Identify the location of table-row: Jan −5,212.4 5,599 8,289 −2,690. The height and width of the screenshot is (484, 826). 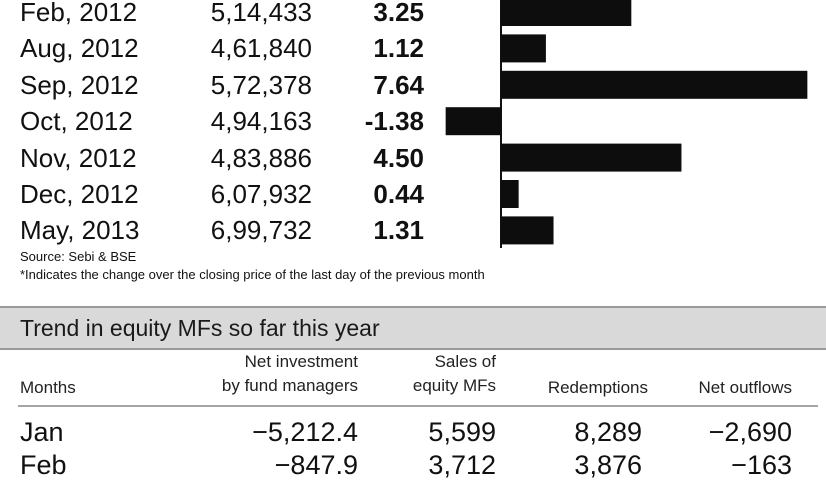
(413, 432).